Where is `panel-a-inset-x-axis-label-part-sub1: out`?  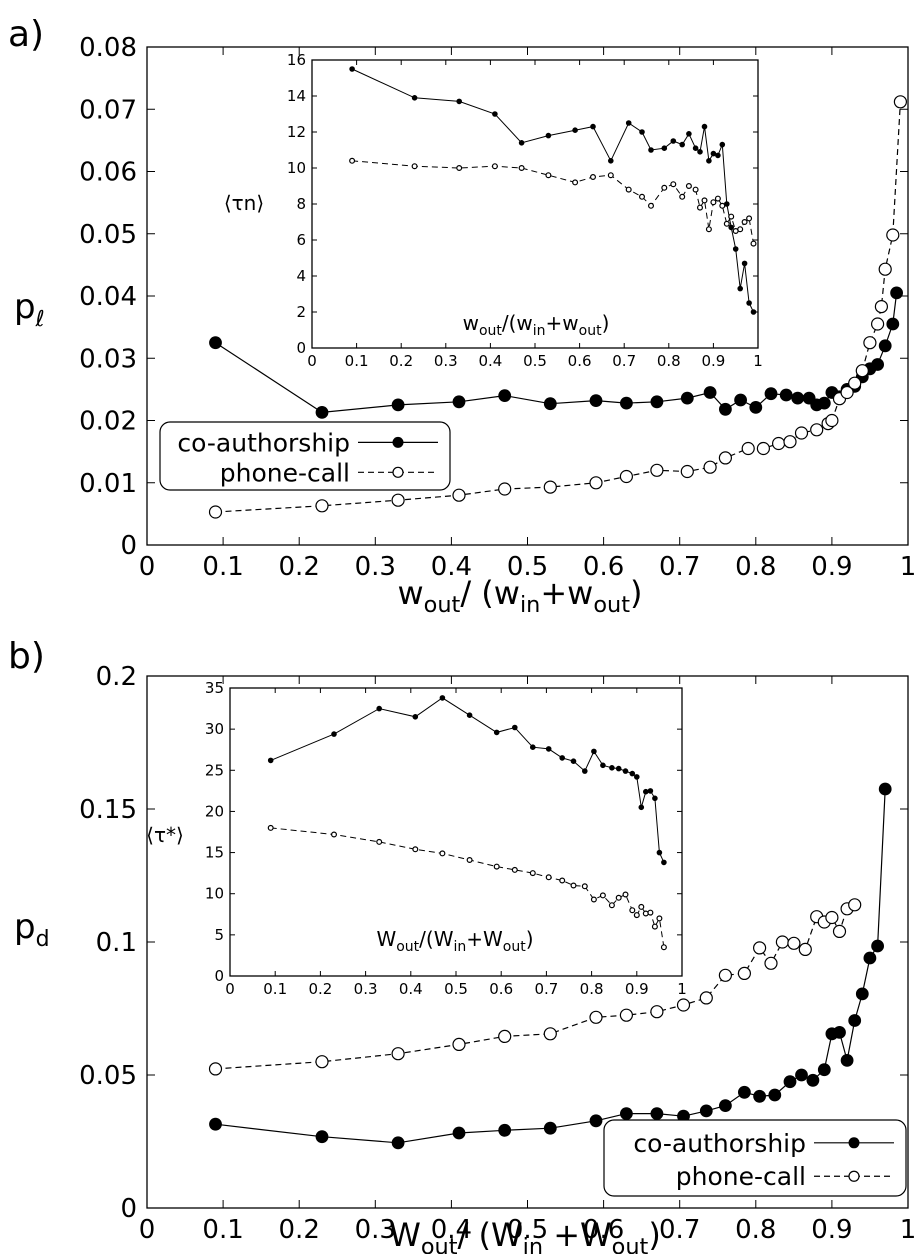
panel-a-inset-x-axis-label-part-sub1: out is located at coordinates (490, 331).